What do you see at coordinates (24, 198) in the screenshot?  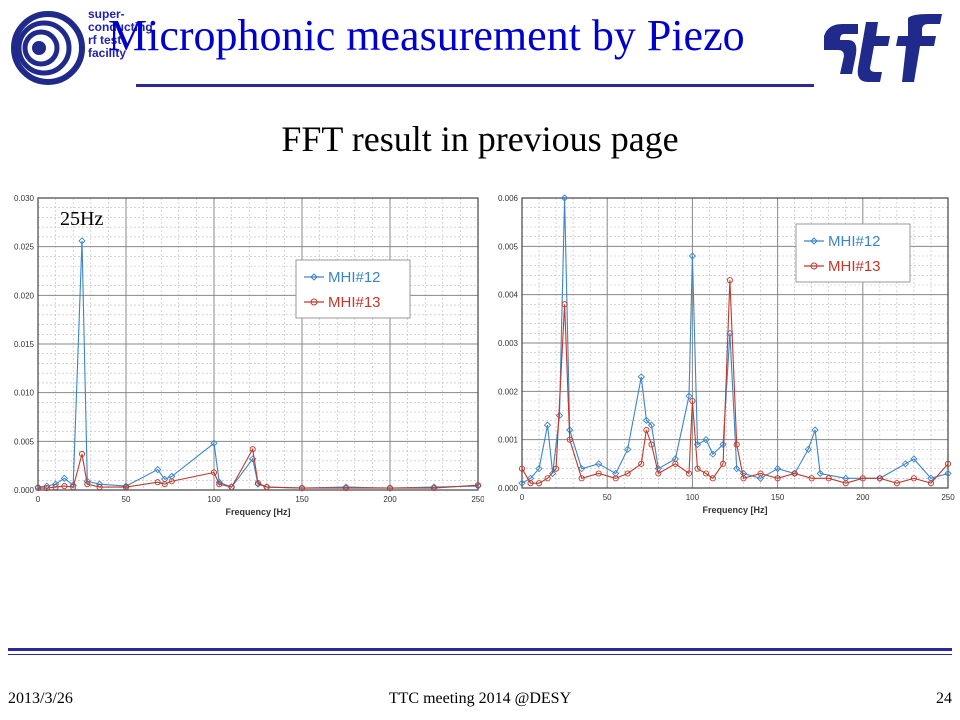 I see `y-tick-label: 0.030` at bounding box center [24, 198].